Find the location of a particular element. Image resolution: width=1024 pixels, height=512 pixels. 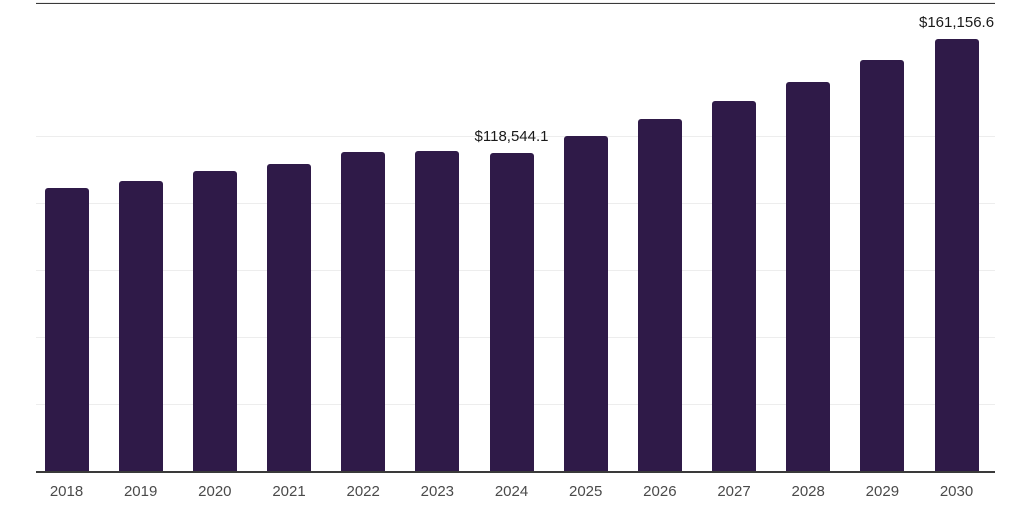

plot-top-border is located at coordinates (515, 3).